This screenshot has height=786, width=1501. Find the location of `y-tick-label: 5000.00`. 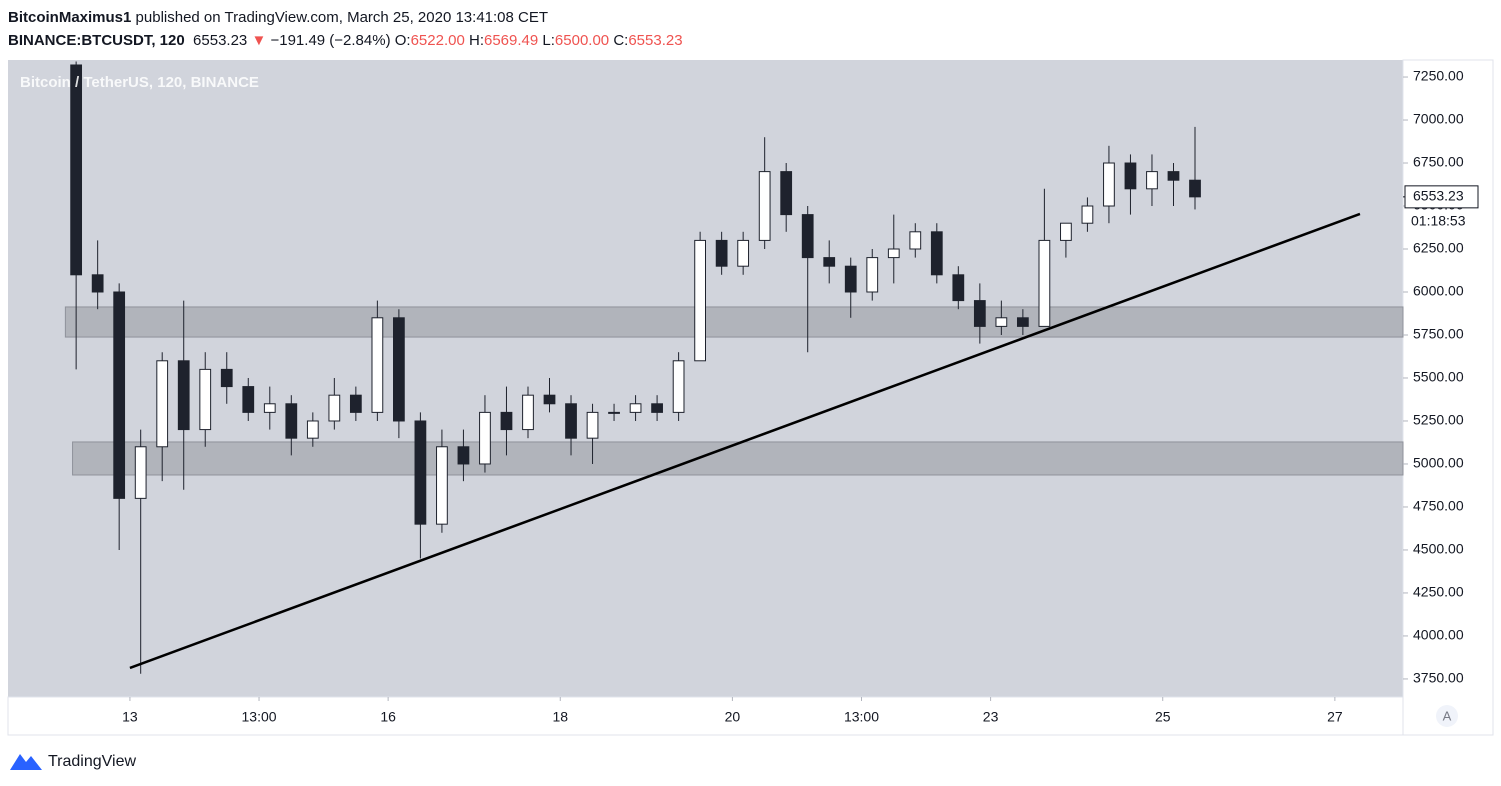

y-tick-label: 5000.00 is located at coordinates (1438, 463).